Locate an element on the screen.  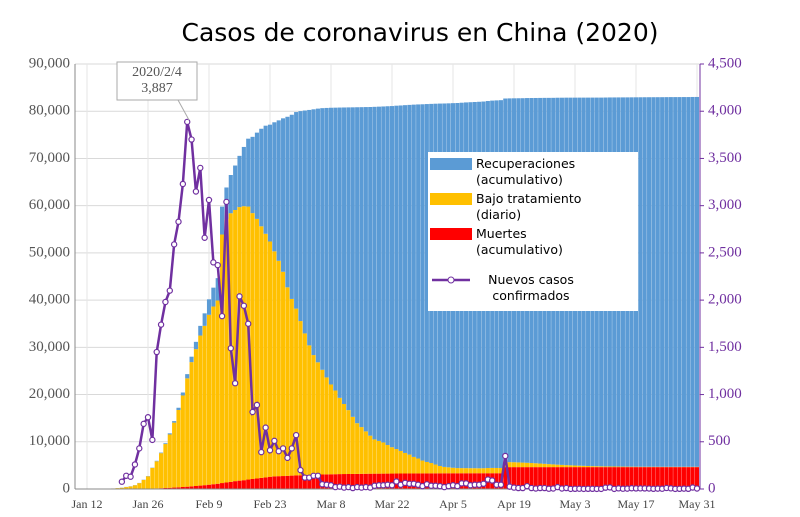
chart-title: Casos de coronavirus en China (2020) is located at coordinates (420, 32).